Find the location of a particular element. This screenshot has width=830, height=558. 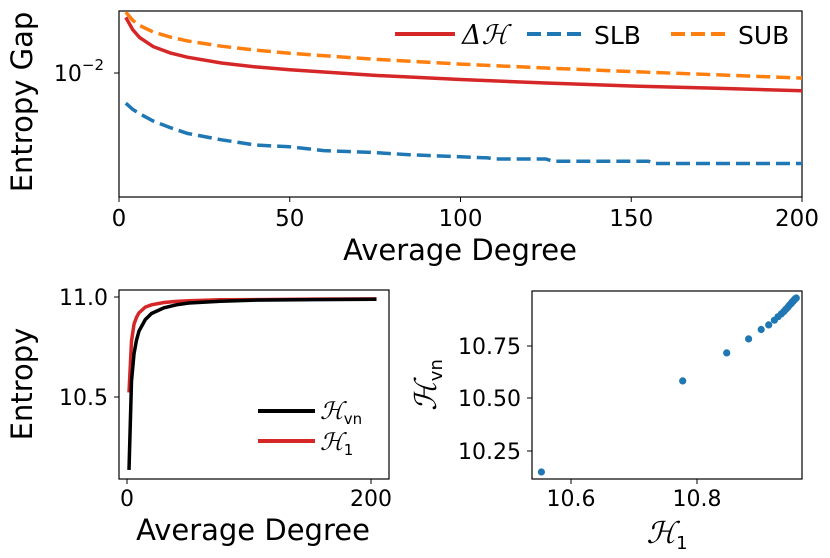

bl-xtick-label: 200 is located at coordinates (371, 499).